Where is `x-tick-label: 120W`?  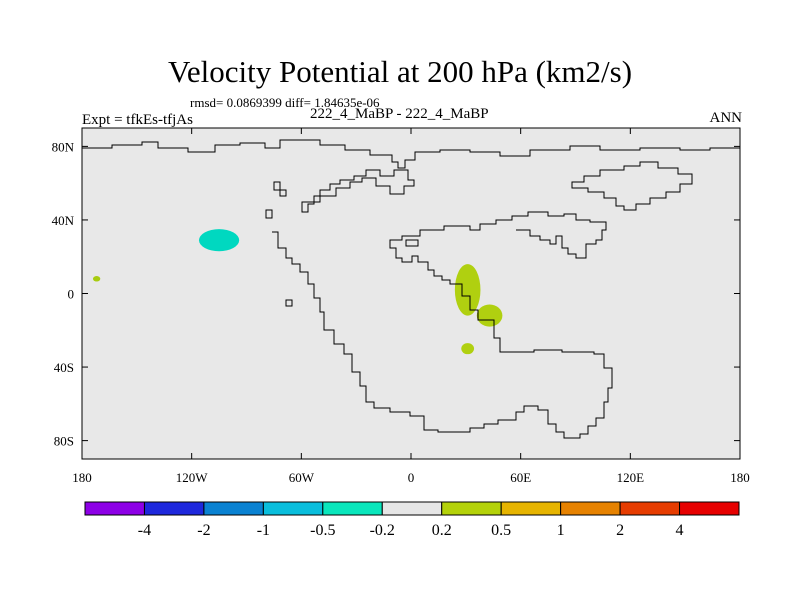 x-tick-label: 120W is located at coordinates (192, 477).